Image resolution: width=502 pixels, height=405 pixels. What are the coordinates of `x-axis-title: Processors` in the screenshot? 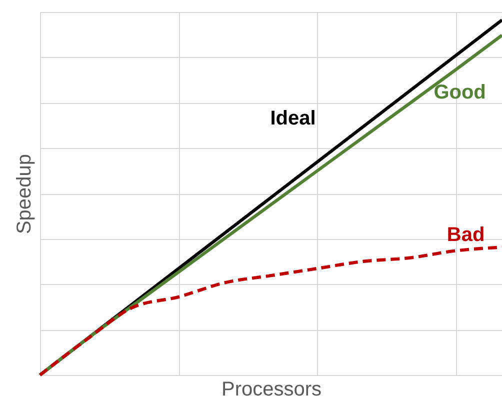 It's located at (271, 389).